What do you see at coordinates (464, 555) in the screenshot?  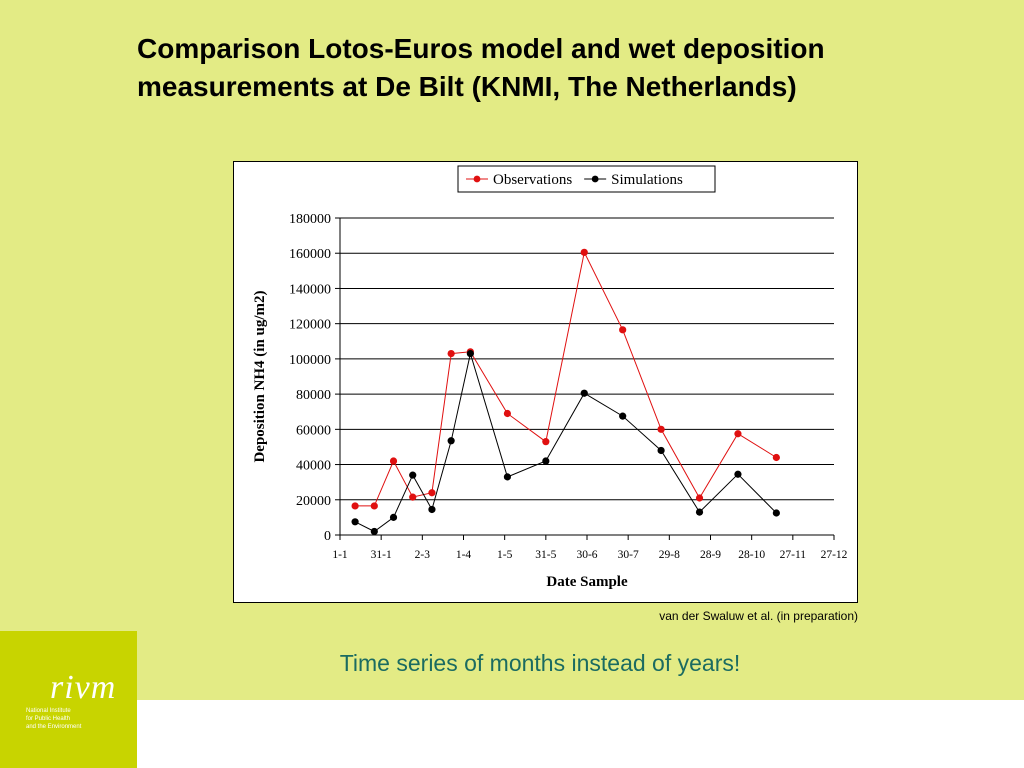 I see `x-tick-label: 1-4` at bounding box center [464, 555].